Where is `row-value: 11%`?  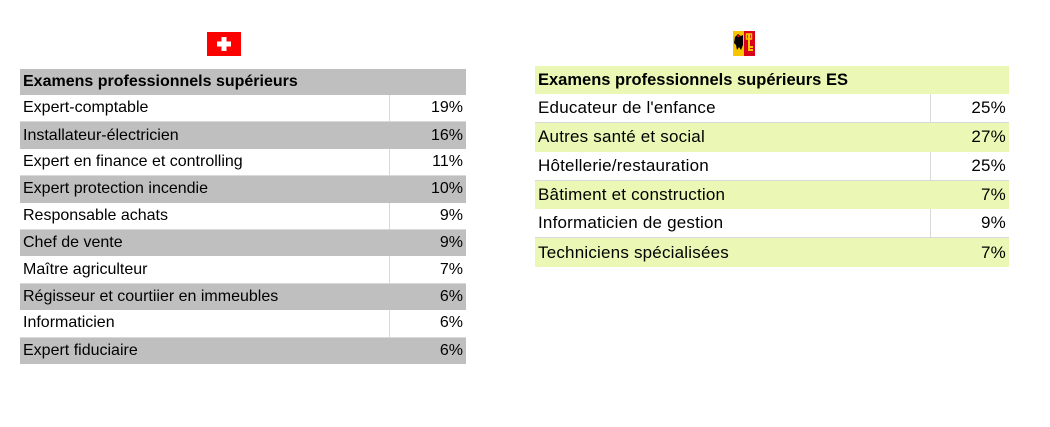 row-value: 11% is located at coordinates (427, 162).